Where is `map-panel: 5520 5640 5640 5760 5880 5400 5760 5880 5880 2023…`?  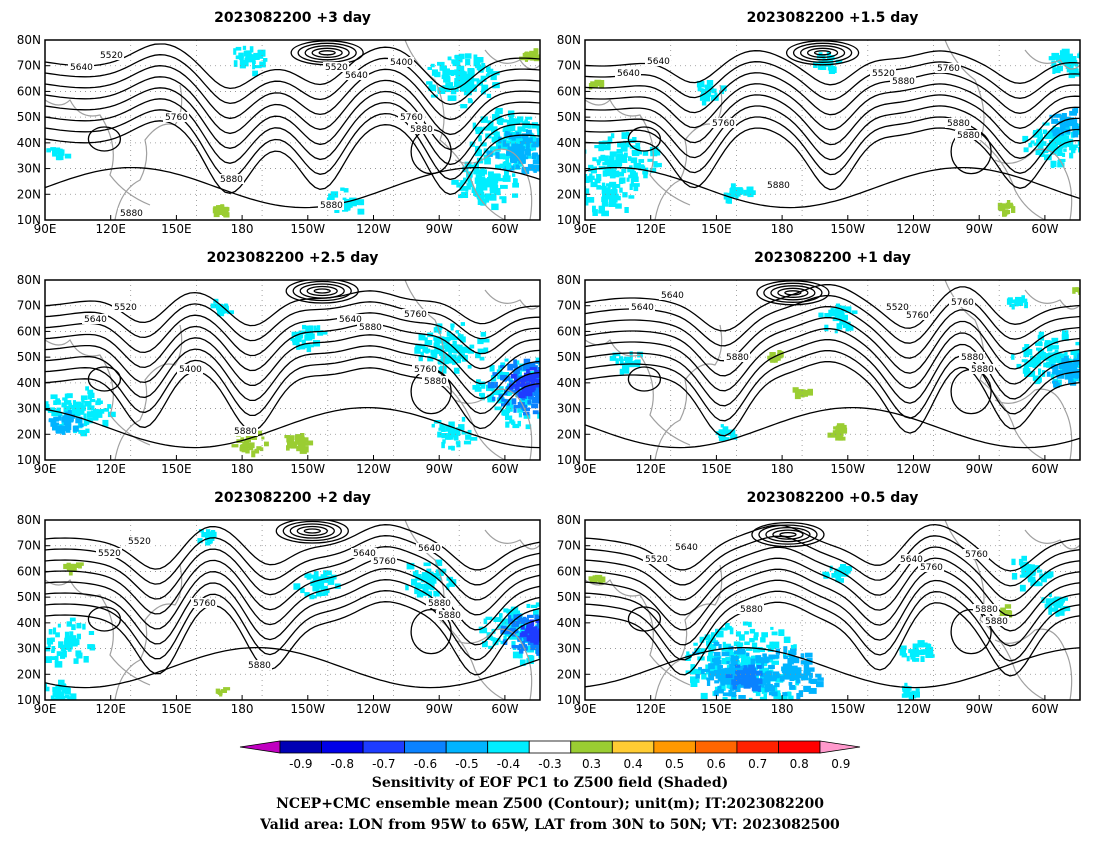 map-panel: 5520 5640 5640 5760 5880 5400 5760 5880 5880 2023… is located at coordinates (279, 363).